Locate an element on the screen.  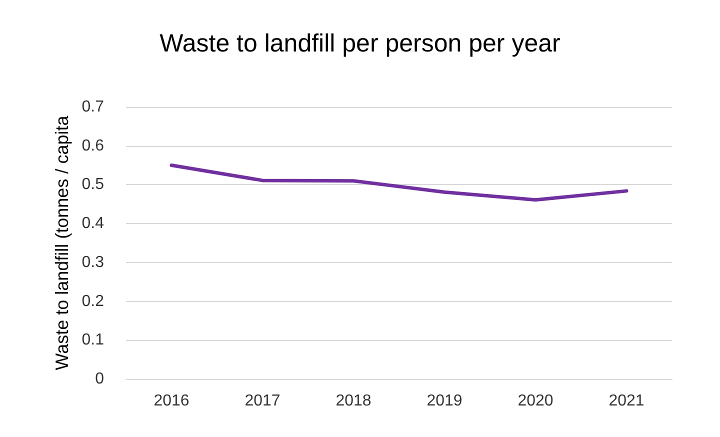
y-axis-title: Waste to landfill (tonnes / capita is located at coordinates (62, 242).